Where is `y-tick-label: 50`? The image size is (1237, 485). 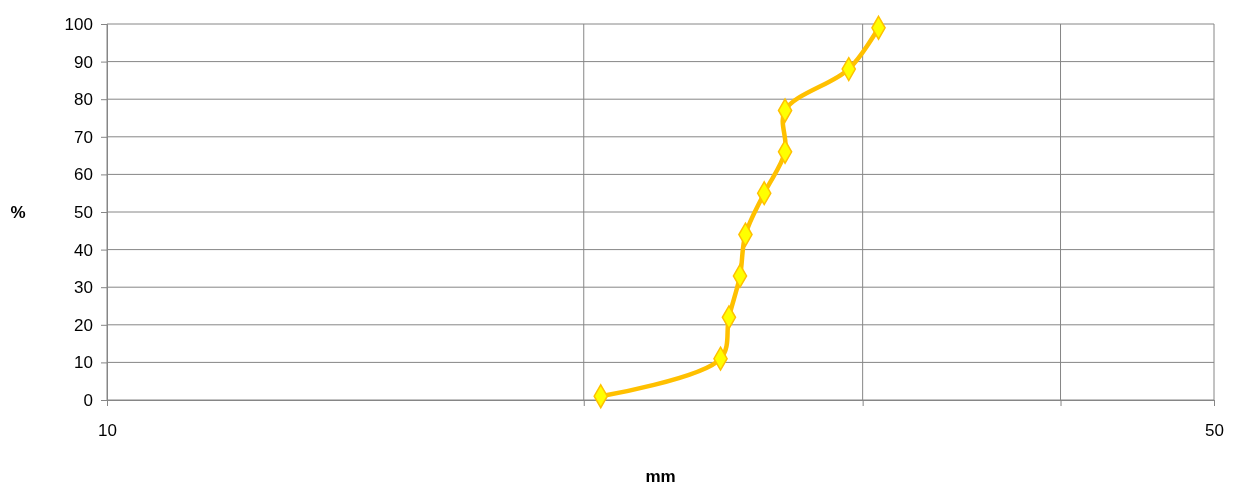
y-tick-label: 50 is located at coordinates (83, 212).